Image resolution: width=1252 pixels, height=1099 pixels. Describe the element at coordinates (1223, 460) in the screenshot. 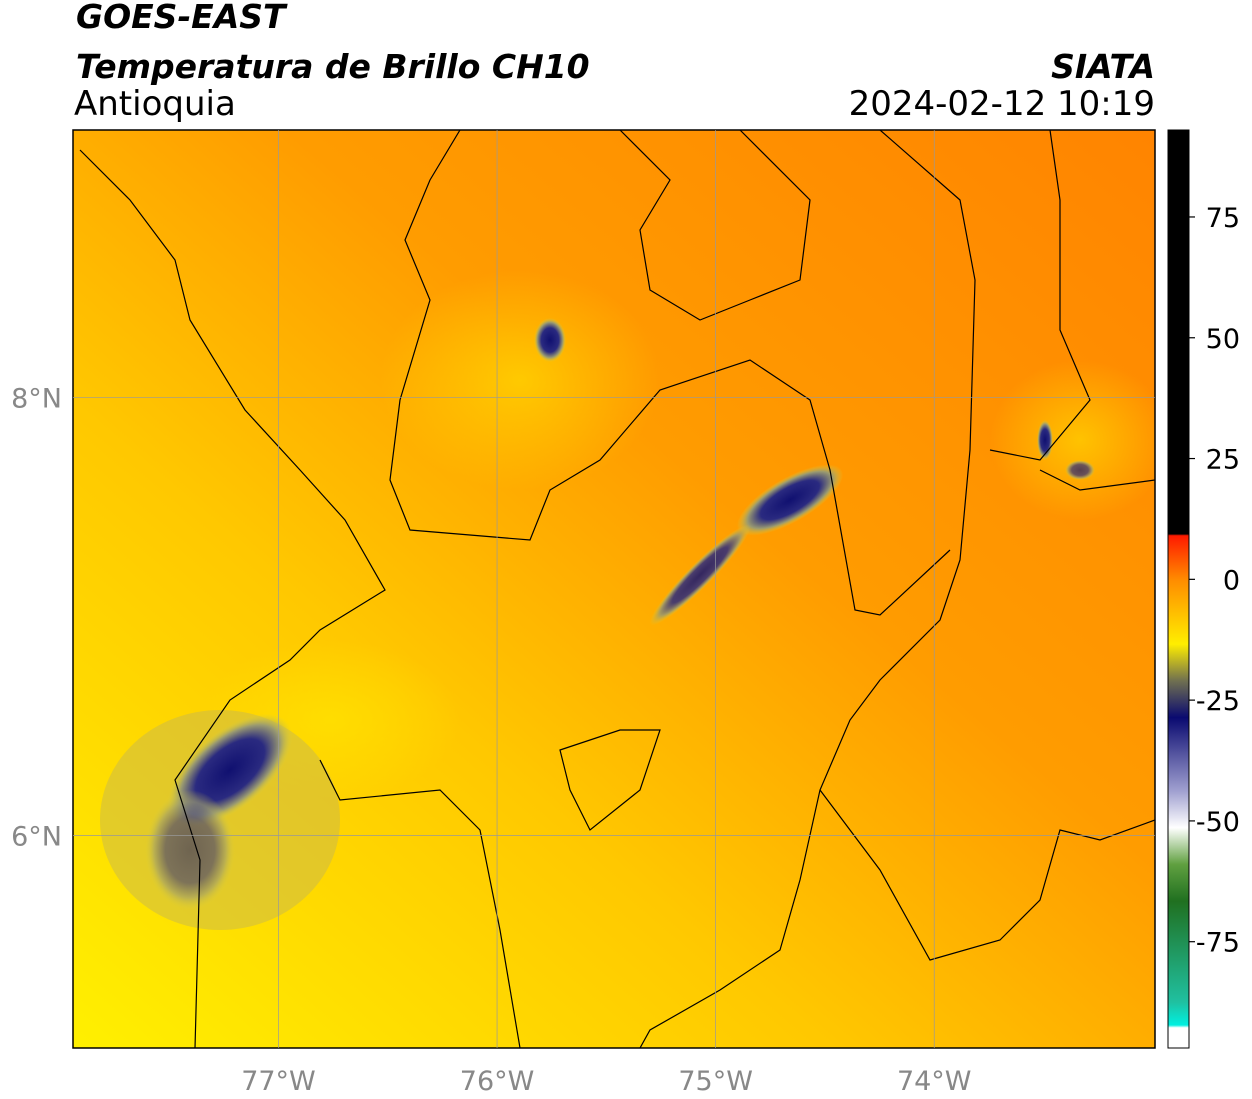

I see `colorbar-tick-label: 25` at that location.